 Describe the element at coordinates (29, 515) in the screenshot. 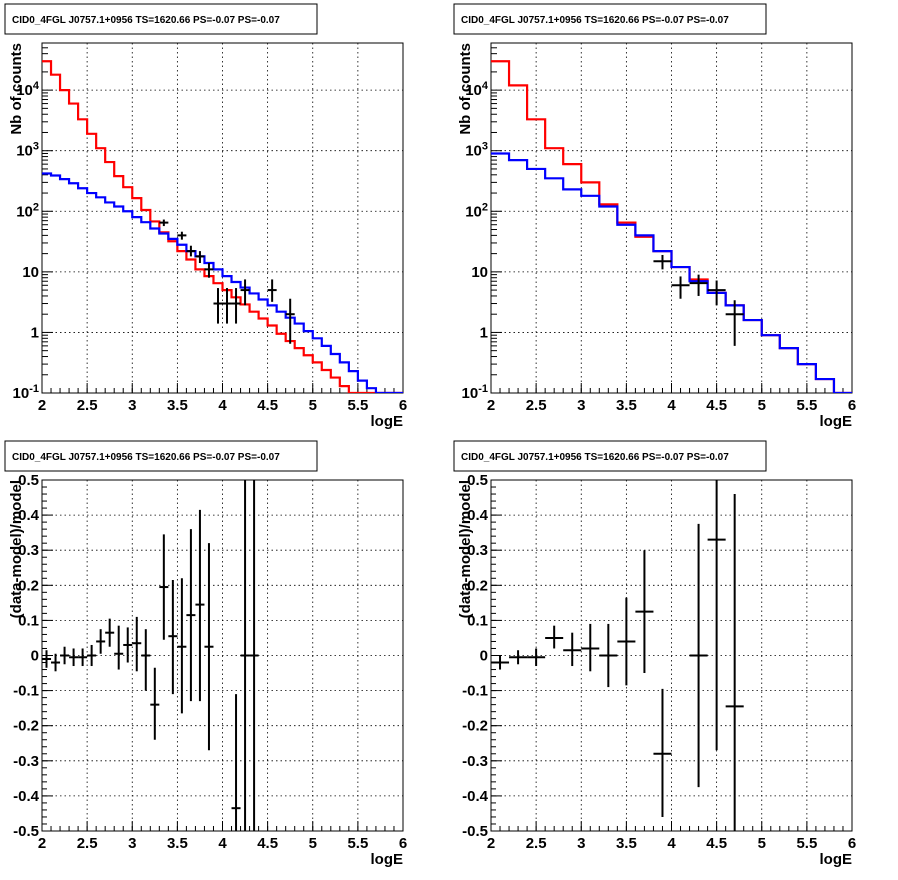

I see `y-tick-label: 0.4` at that location.